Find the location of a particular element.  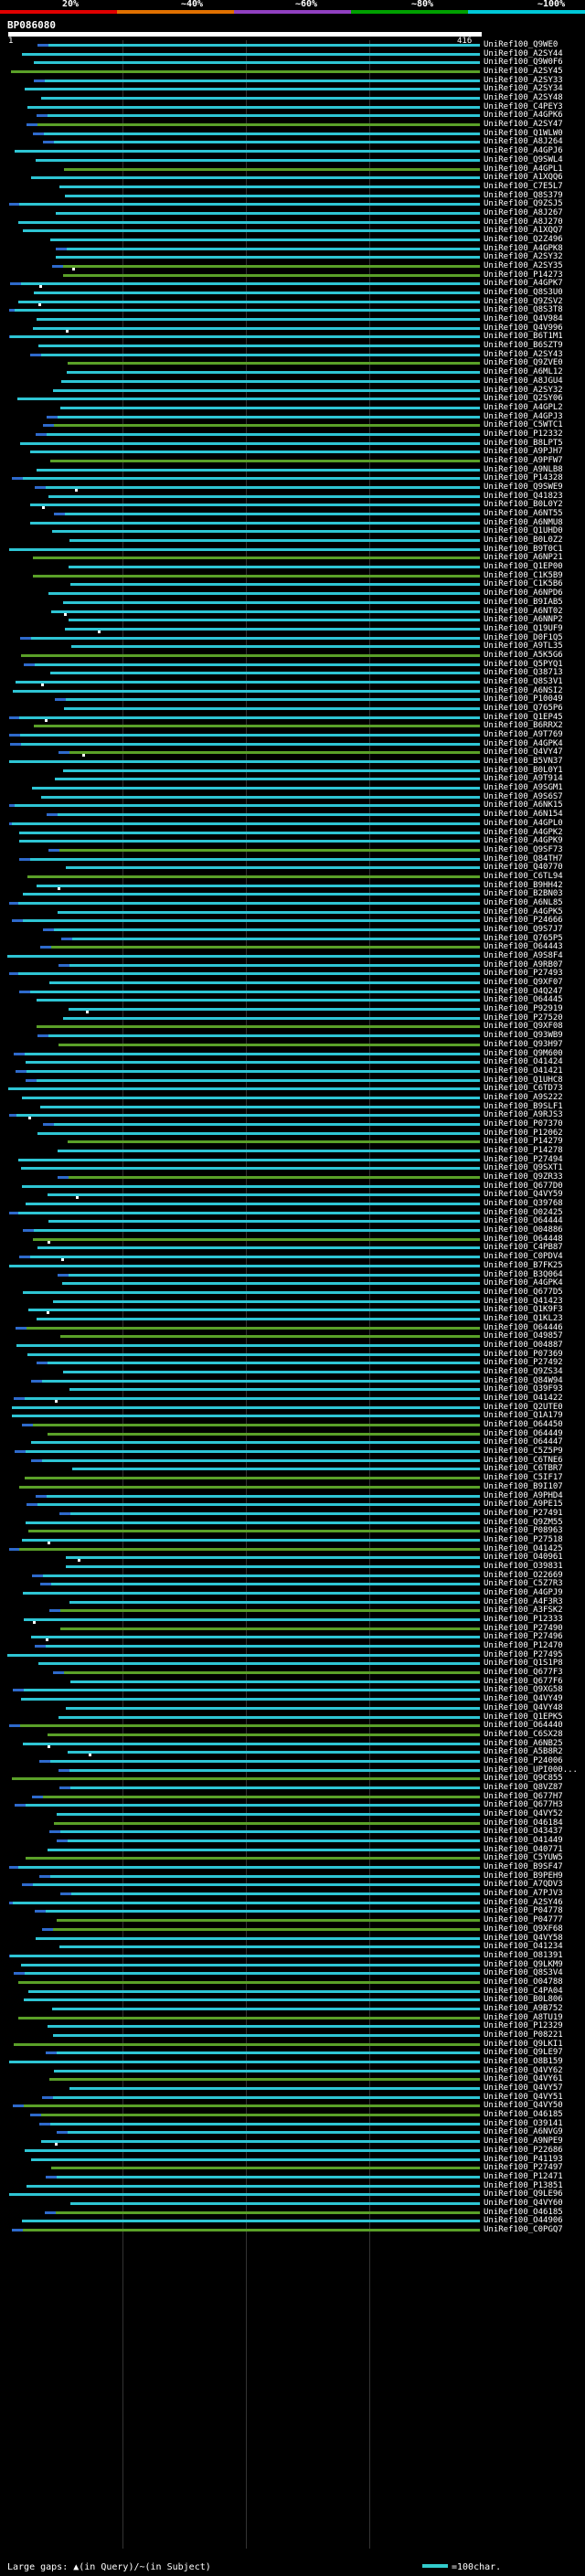

hit-label: UniRef100_O40961 is located at coordinates (523, 1558).